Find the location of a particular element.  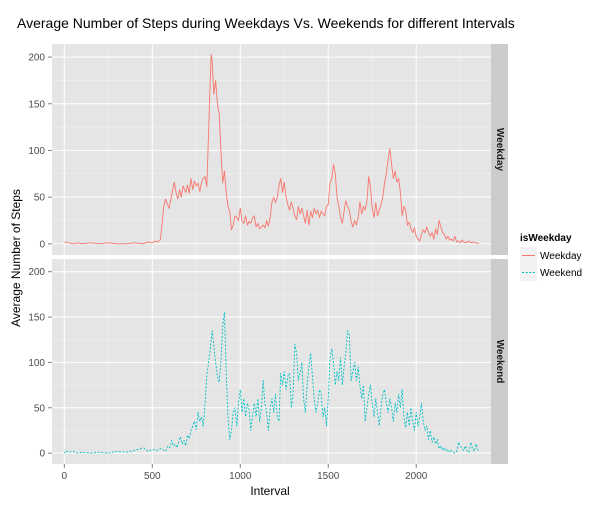

legend-entry-weekend: Weekend is located at coordinates (551, 272).